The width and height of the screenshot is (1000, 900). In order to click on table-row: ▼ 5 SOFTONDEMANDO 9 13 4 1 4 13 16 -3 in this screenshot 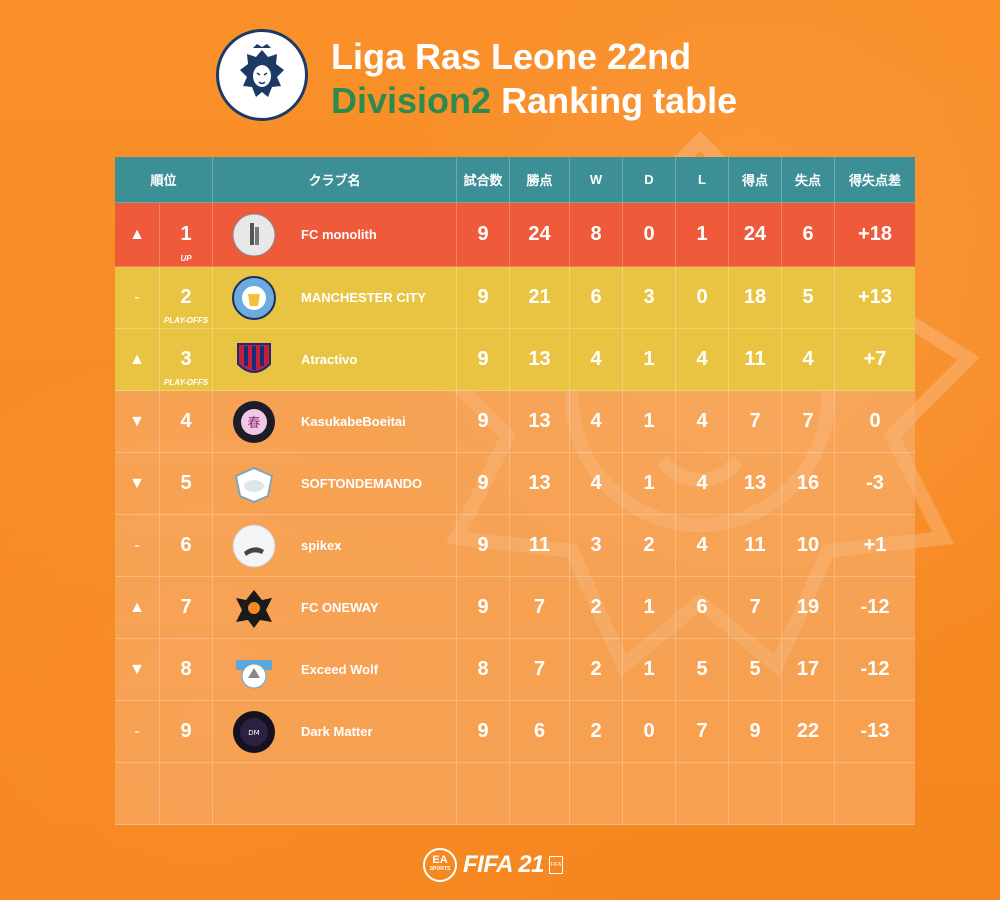, I will do `click(515, 484)`.